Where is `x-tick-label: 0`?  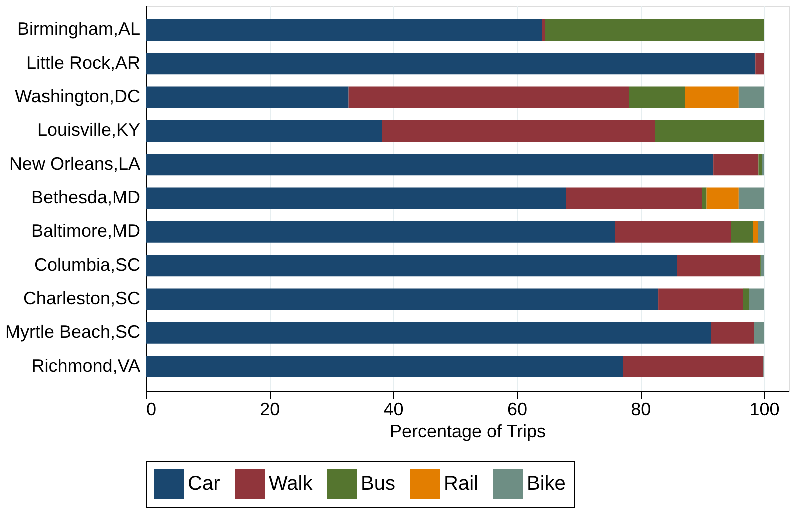 x-tick-label: 0 is located at coordinates (151, 410).